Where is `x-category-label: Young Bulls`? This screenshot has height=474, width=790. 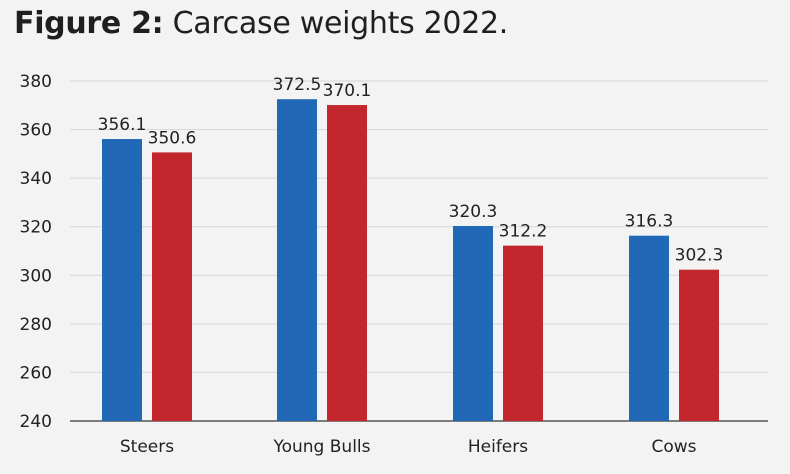
x-category-label: Young Bulls is located at coordinates (321, 447).